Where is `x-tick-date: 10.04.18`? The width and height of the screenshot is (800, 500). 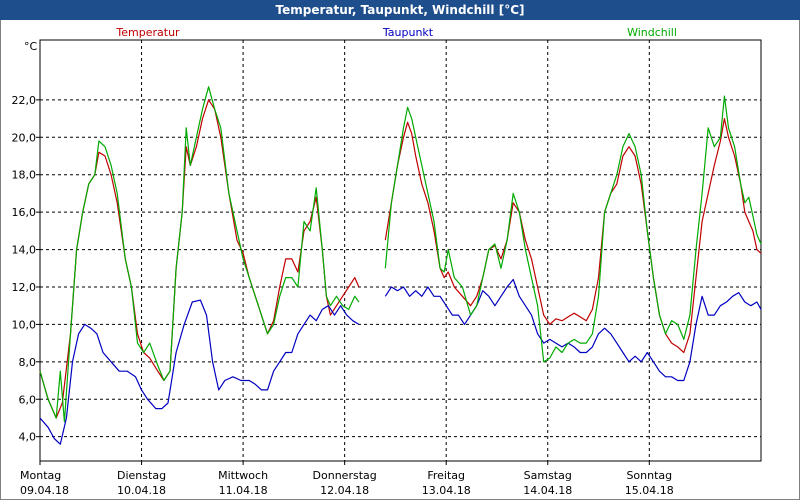
x-tick-date: 10.04.18 is located at coordinates (141, 490).